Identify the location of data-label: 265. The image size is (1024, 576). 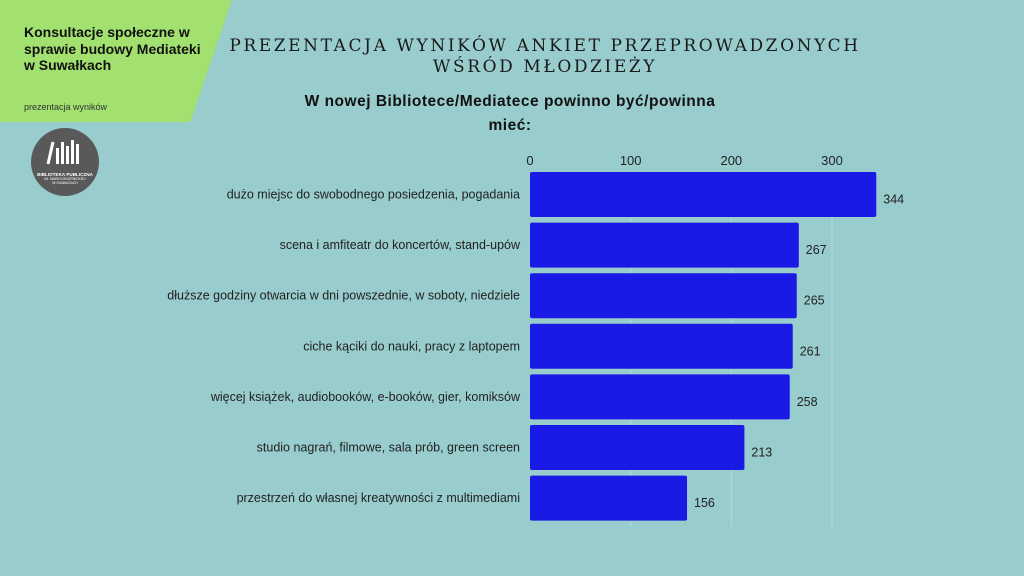
(814, 301).